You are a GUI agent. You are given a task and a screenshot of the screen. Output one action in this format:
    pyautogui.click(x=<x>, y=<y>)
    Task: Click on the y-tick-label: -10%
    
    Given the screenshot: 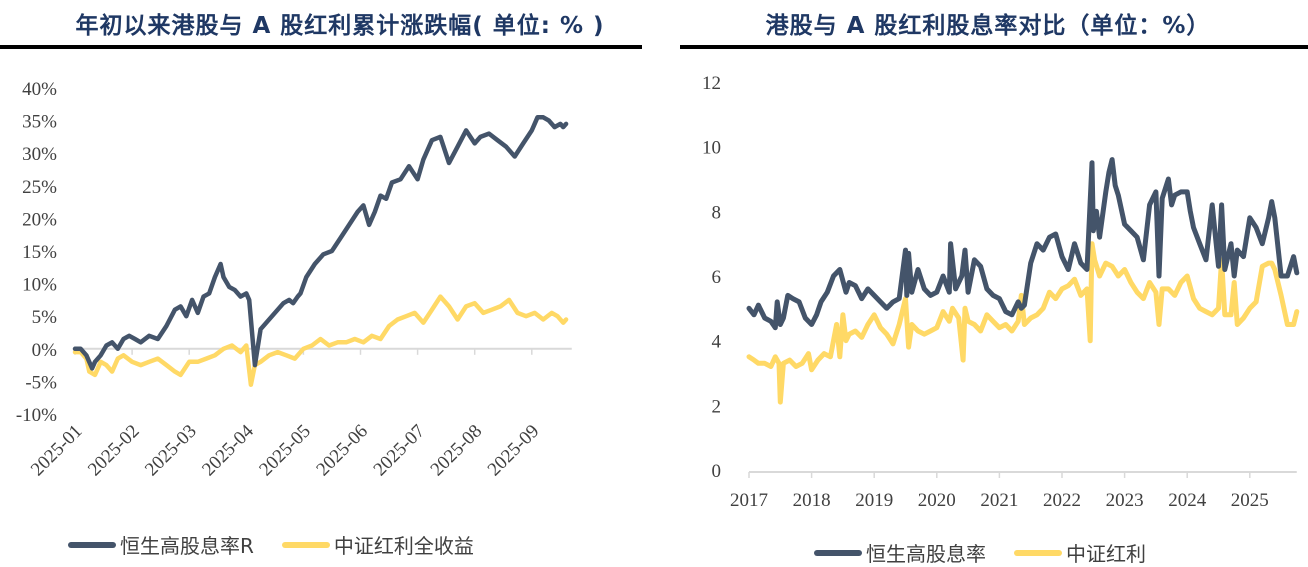 What is the action you would take?
    pyautogui.click(x=36, y=415)
    